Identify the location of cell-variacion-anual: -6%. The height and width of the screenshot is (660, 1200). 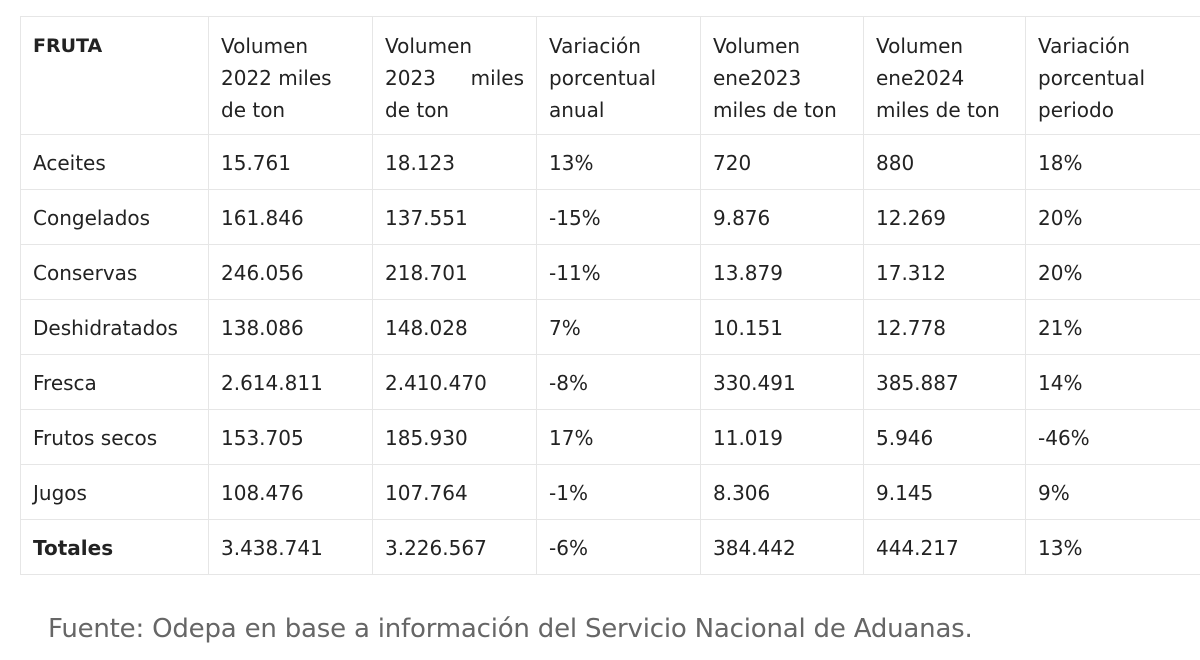
(618, 547).